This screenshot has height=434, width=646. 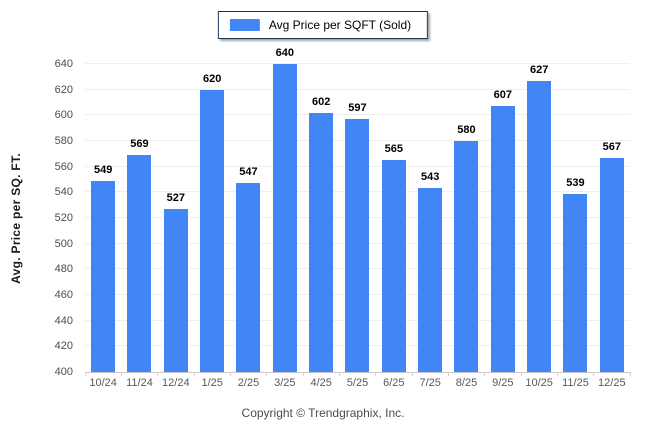 What do you see at coordinates (321, 101) in the screenshot?
I see `bar-value-label: 602` at bounding box center [321, 101].